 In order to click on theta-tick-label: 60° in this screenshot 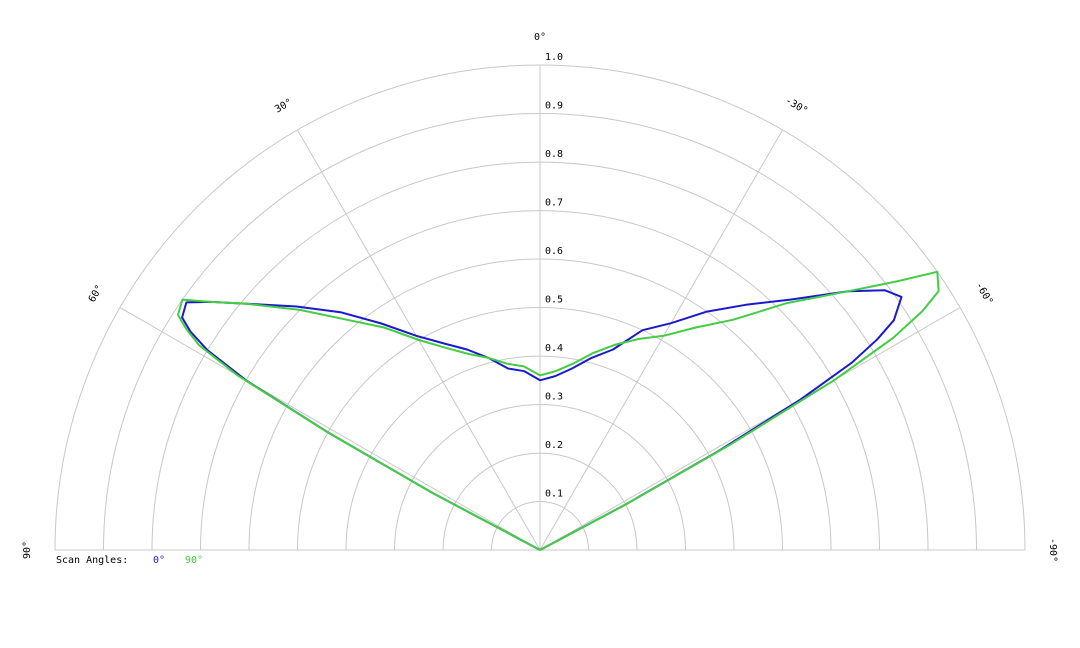, I will do `click(96, 293)`.